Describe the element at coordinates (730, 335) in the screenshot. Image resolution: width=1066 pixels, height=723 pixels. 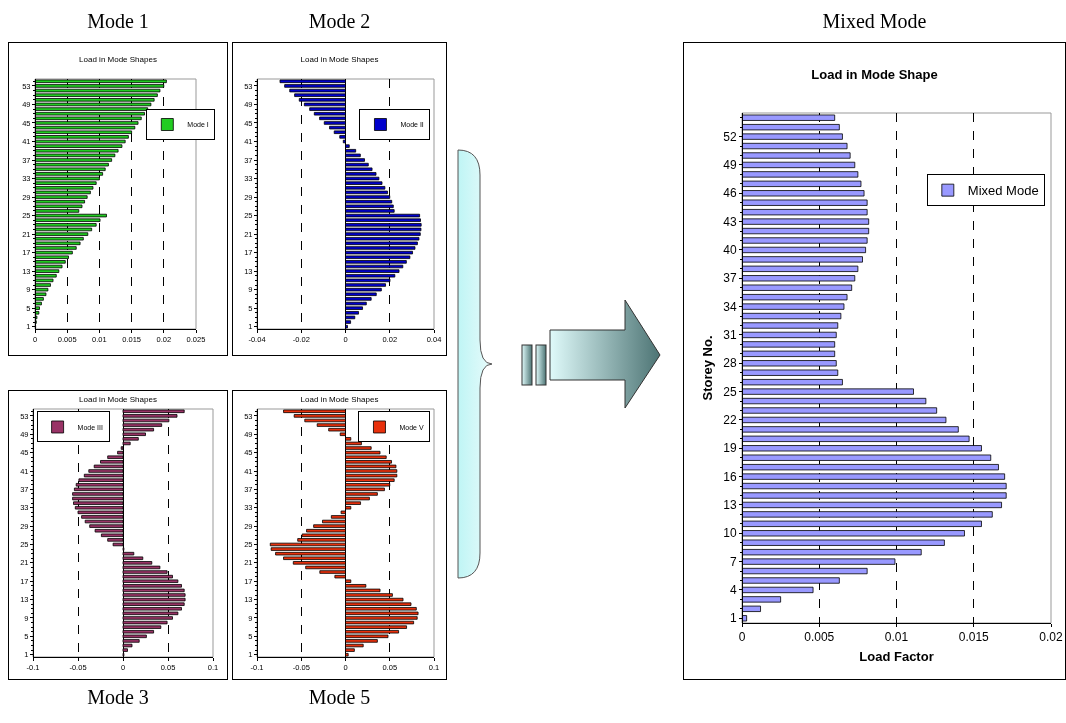
I see `y-tick-label: 31` at that location.